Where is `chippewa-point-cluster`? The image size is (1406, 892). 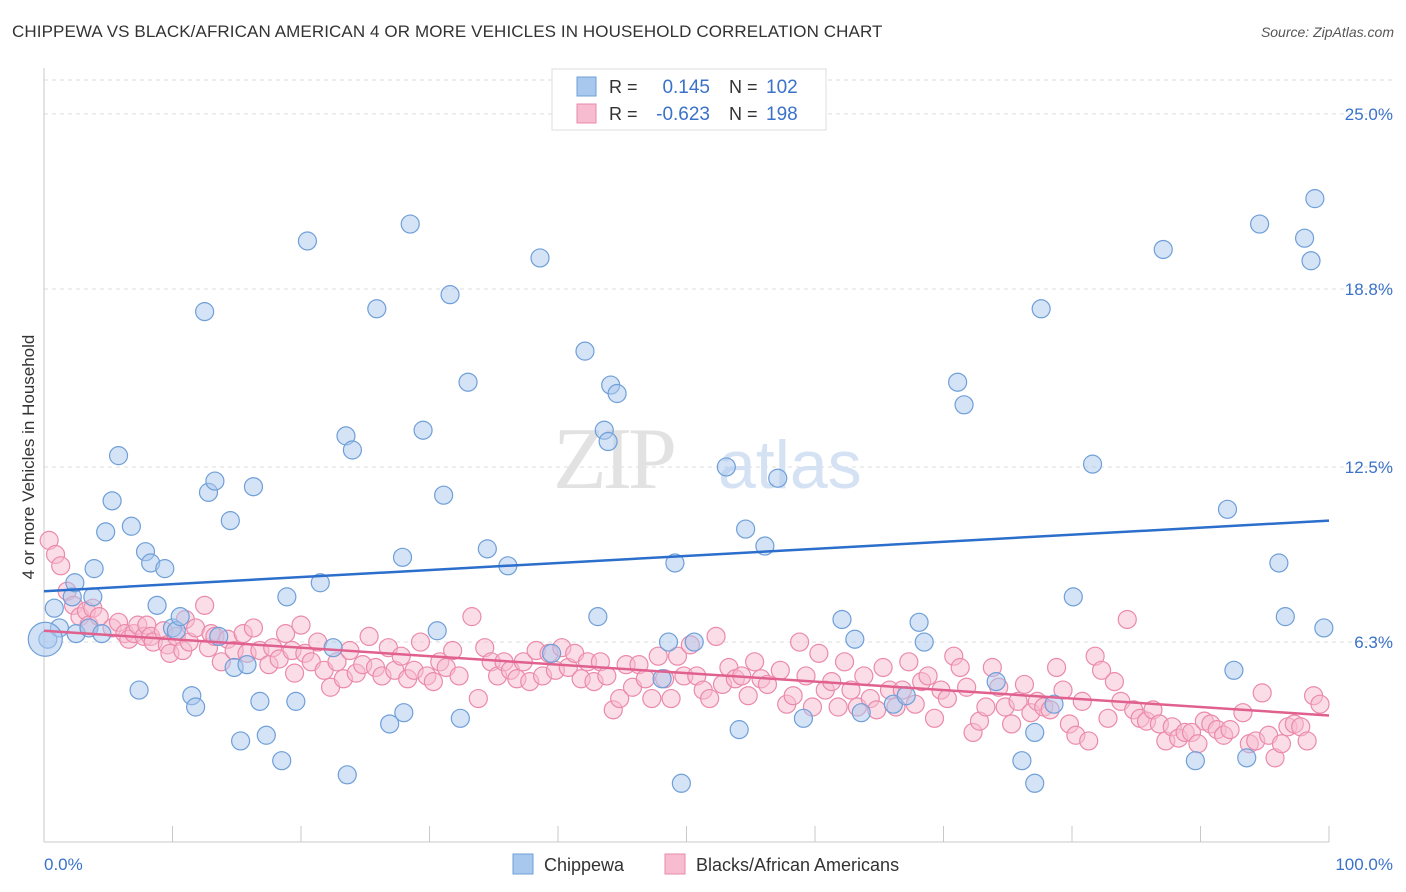 chippewa-point-cluster is located at coordinates (45, 639).